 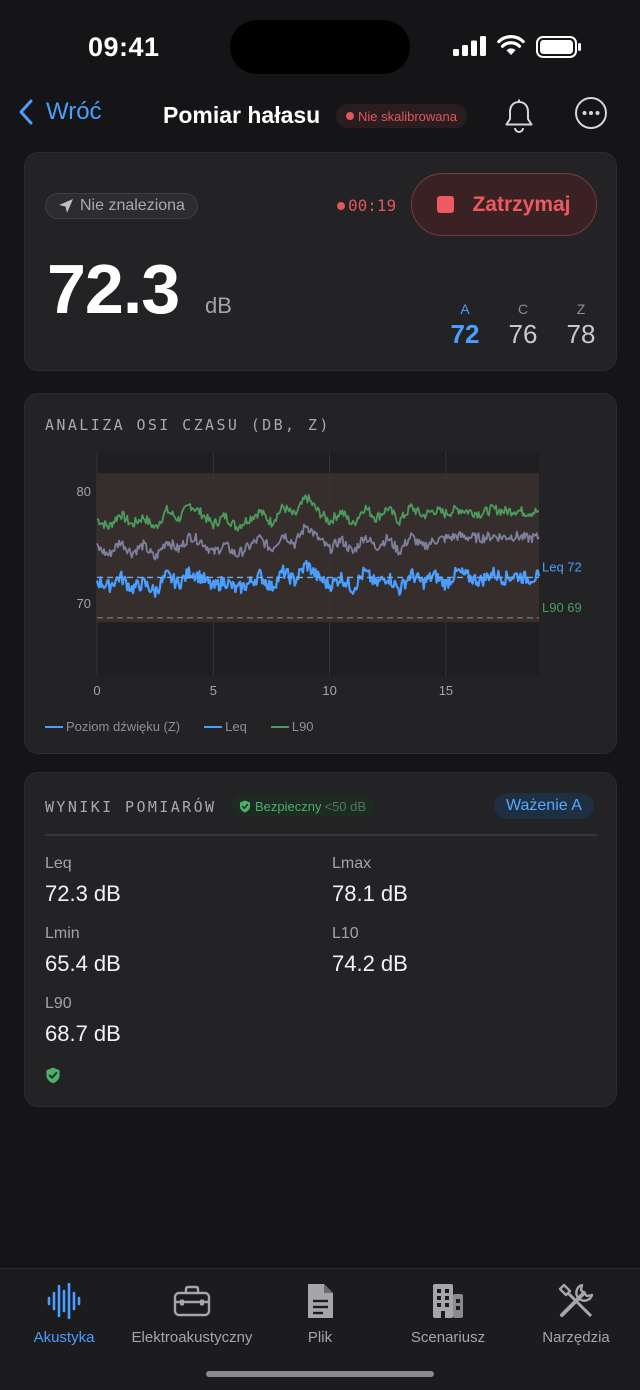 I want to click on metric-value: 78.1 dB, so click(x=370, y=893).